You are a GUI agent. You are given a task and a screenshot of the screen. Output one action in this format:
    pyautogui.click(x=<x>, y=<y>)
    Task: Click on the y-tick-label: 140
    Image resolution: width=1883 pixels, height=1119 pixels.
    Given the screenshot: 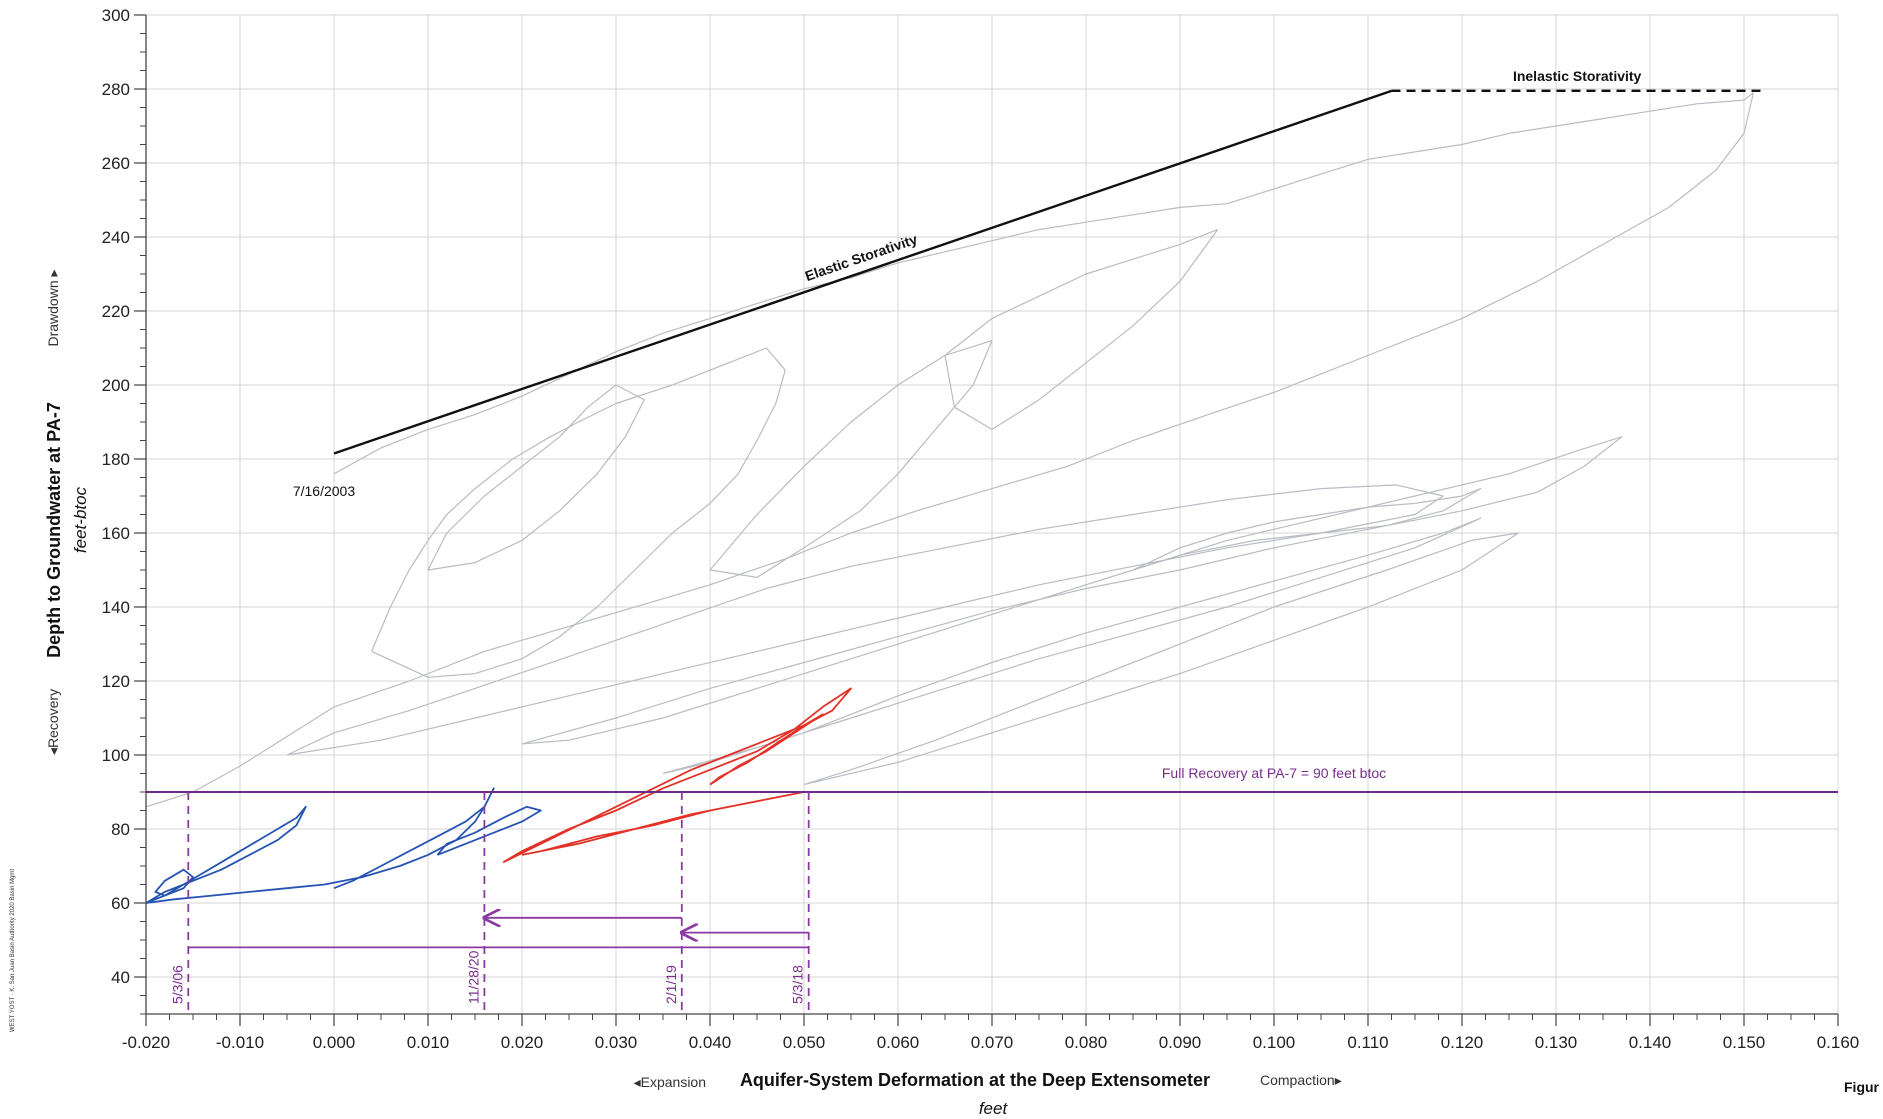 What is the action you would take?
    pyautogui.click(x=116, y=607)
    